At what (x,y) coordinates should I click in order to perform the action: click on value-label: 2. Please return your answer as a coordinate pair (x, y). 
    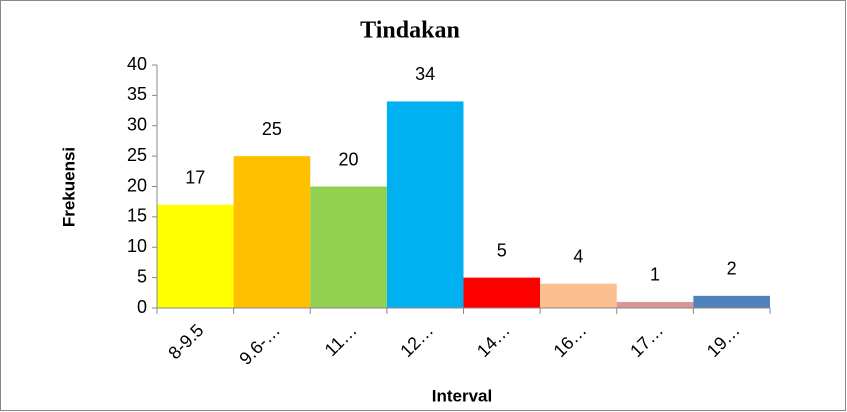
    Looking at the image, I should click on (732, 269).